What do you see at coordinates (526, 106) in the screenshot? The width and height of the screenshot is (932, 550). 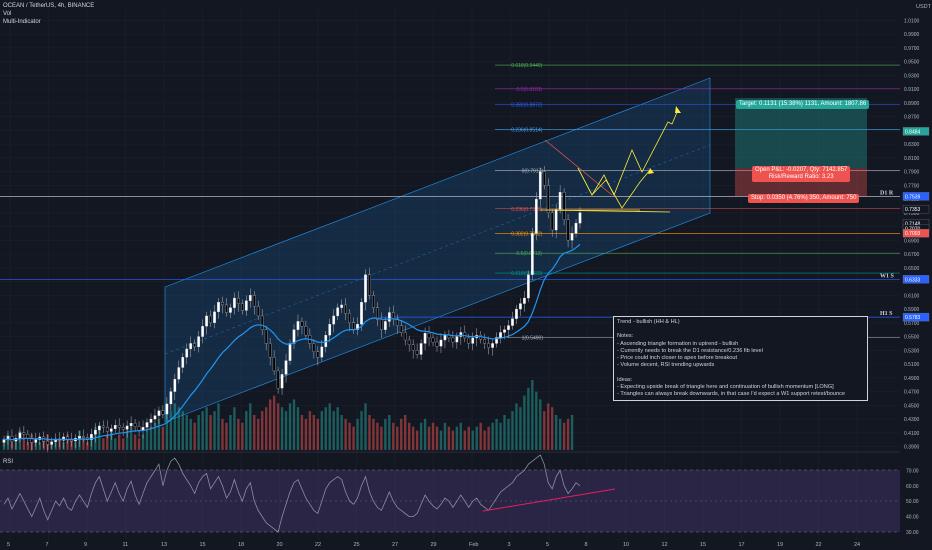 I see `fib-level-label: 0.382(0.8872)` at bounding box center [526, 106].